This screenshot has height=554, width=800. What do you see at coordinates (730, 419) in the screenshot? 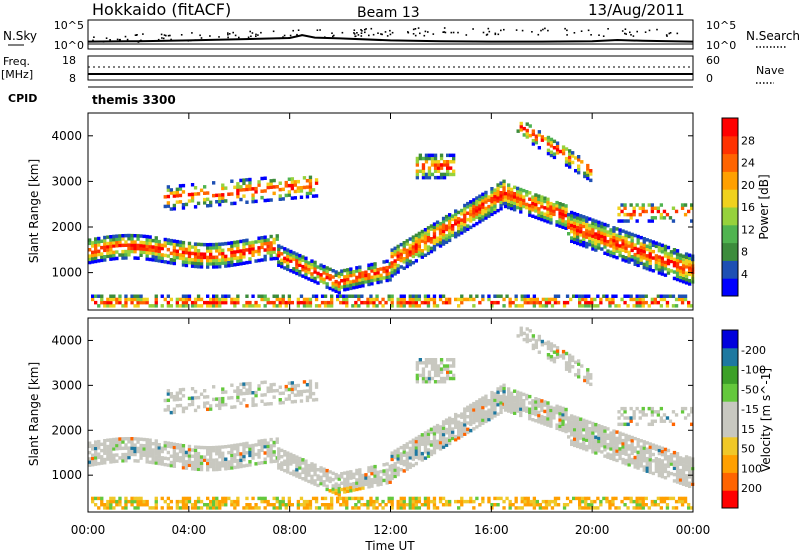
I see `velocity-colorbar-frame` at bounding box center [730, 419].